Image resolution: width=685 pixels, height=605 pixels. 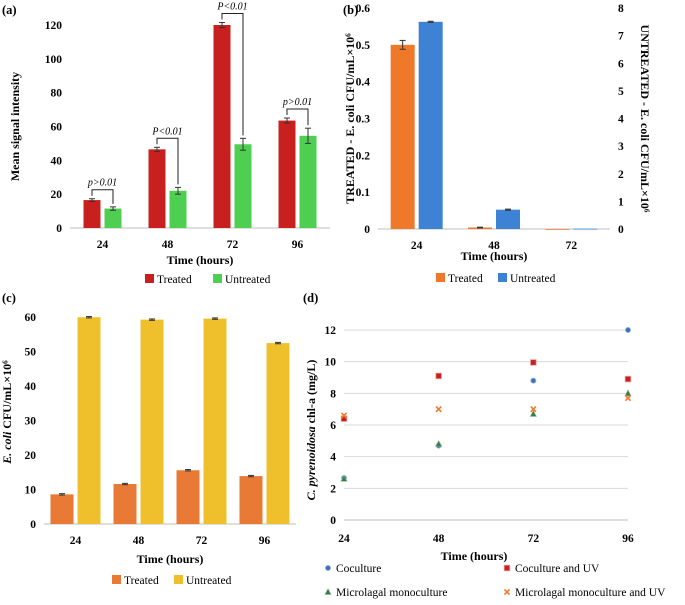 What do you see at coordinates (507, 568) in the screenshot?
I see `d-legend-marker-coculture-and-uv` at bounding box center [507, 568].